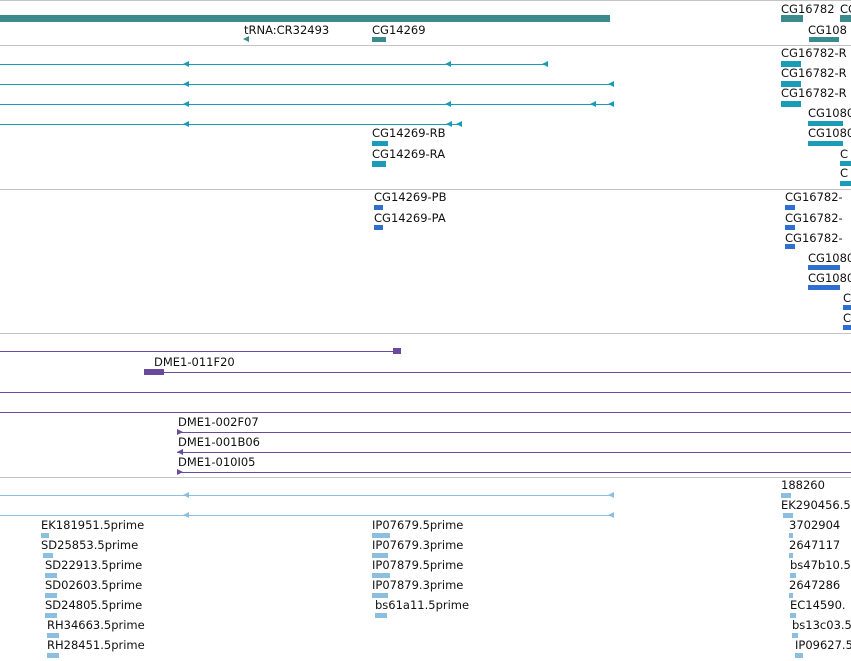 This screenshot has width=851, height=661. What do you see at coordinates (418, 585) in the screenshot?
I see `est-label: IP07879.3prime` at bounding box center [418, 585].